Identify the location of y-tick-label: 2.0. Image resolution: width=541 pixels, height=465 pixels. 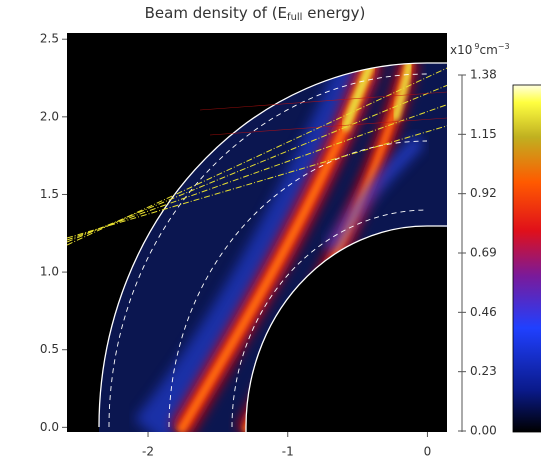
(49, 116).